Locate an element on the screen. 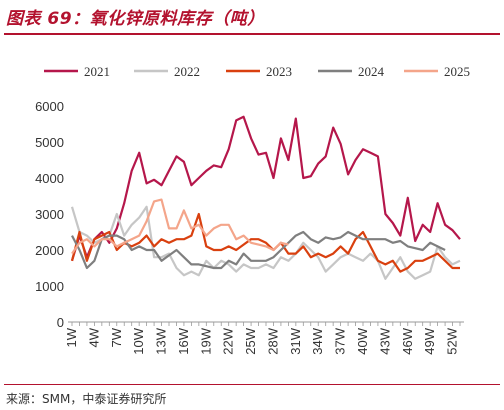  x-tick-label: 7W is located at coordinates (116, 337).